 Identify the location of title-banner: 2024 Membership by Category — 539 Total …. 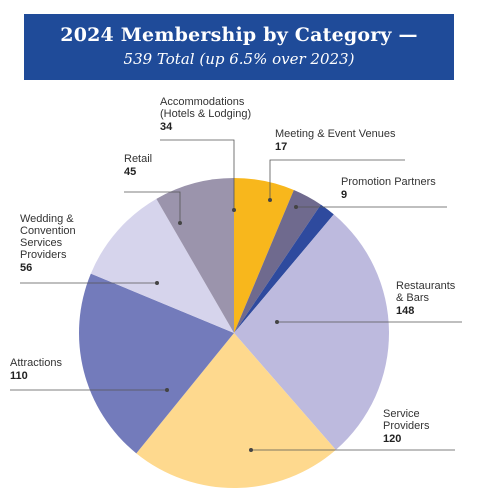
(239, 47).